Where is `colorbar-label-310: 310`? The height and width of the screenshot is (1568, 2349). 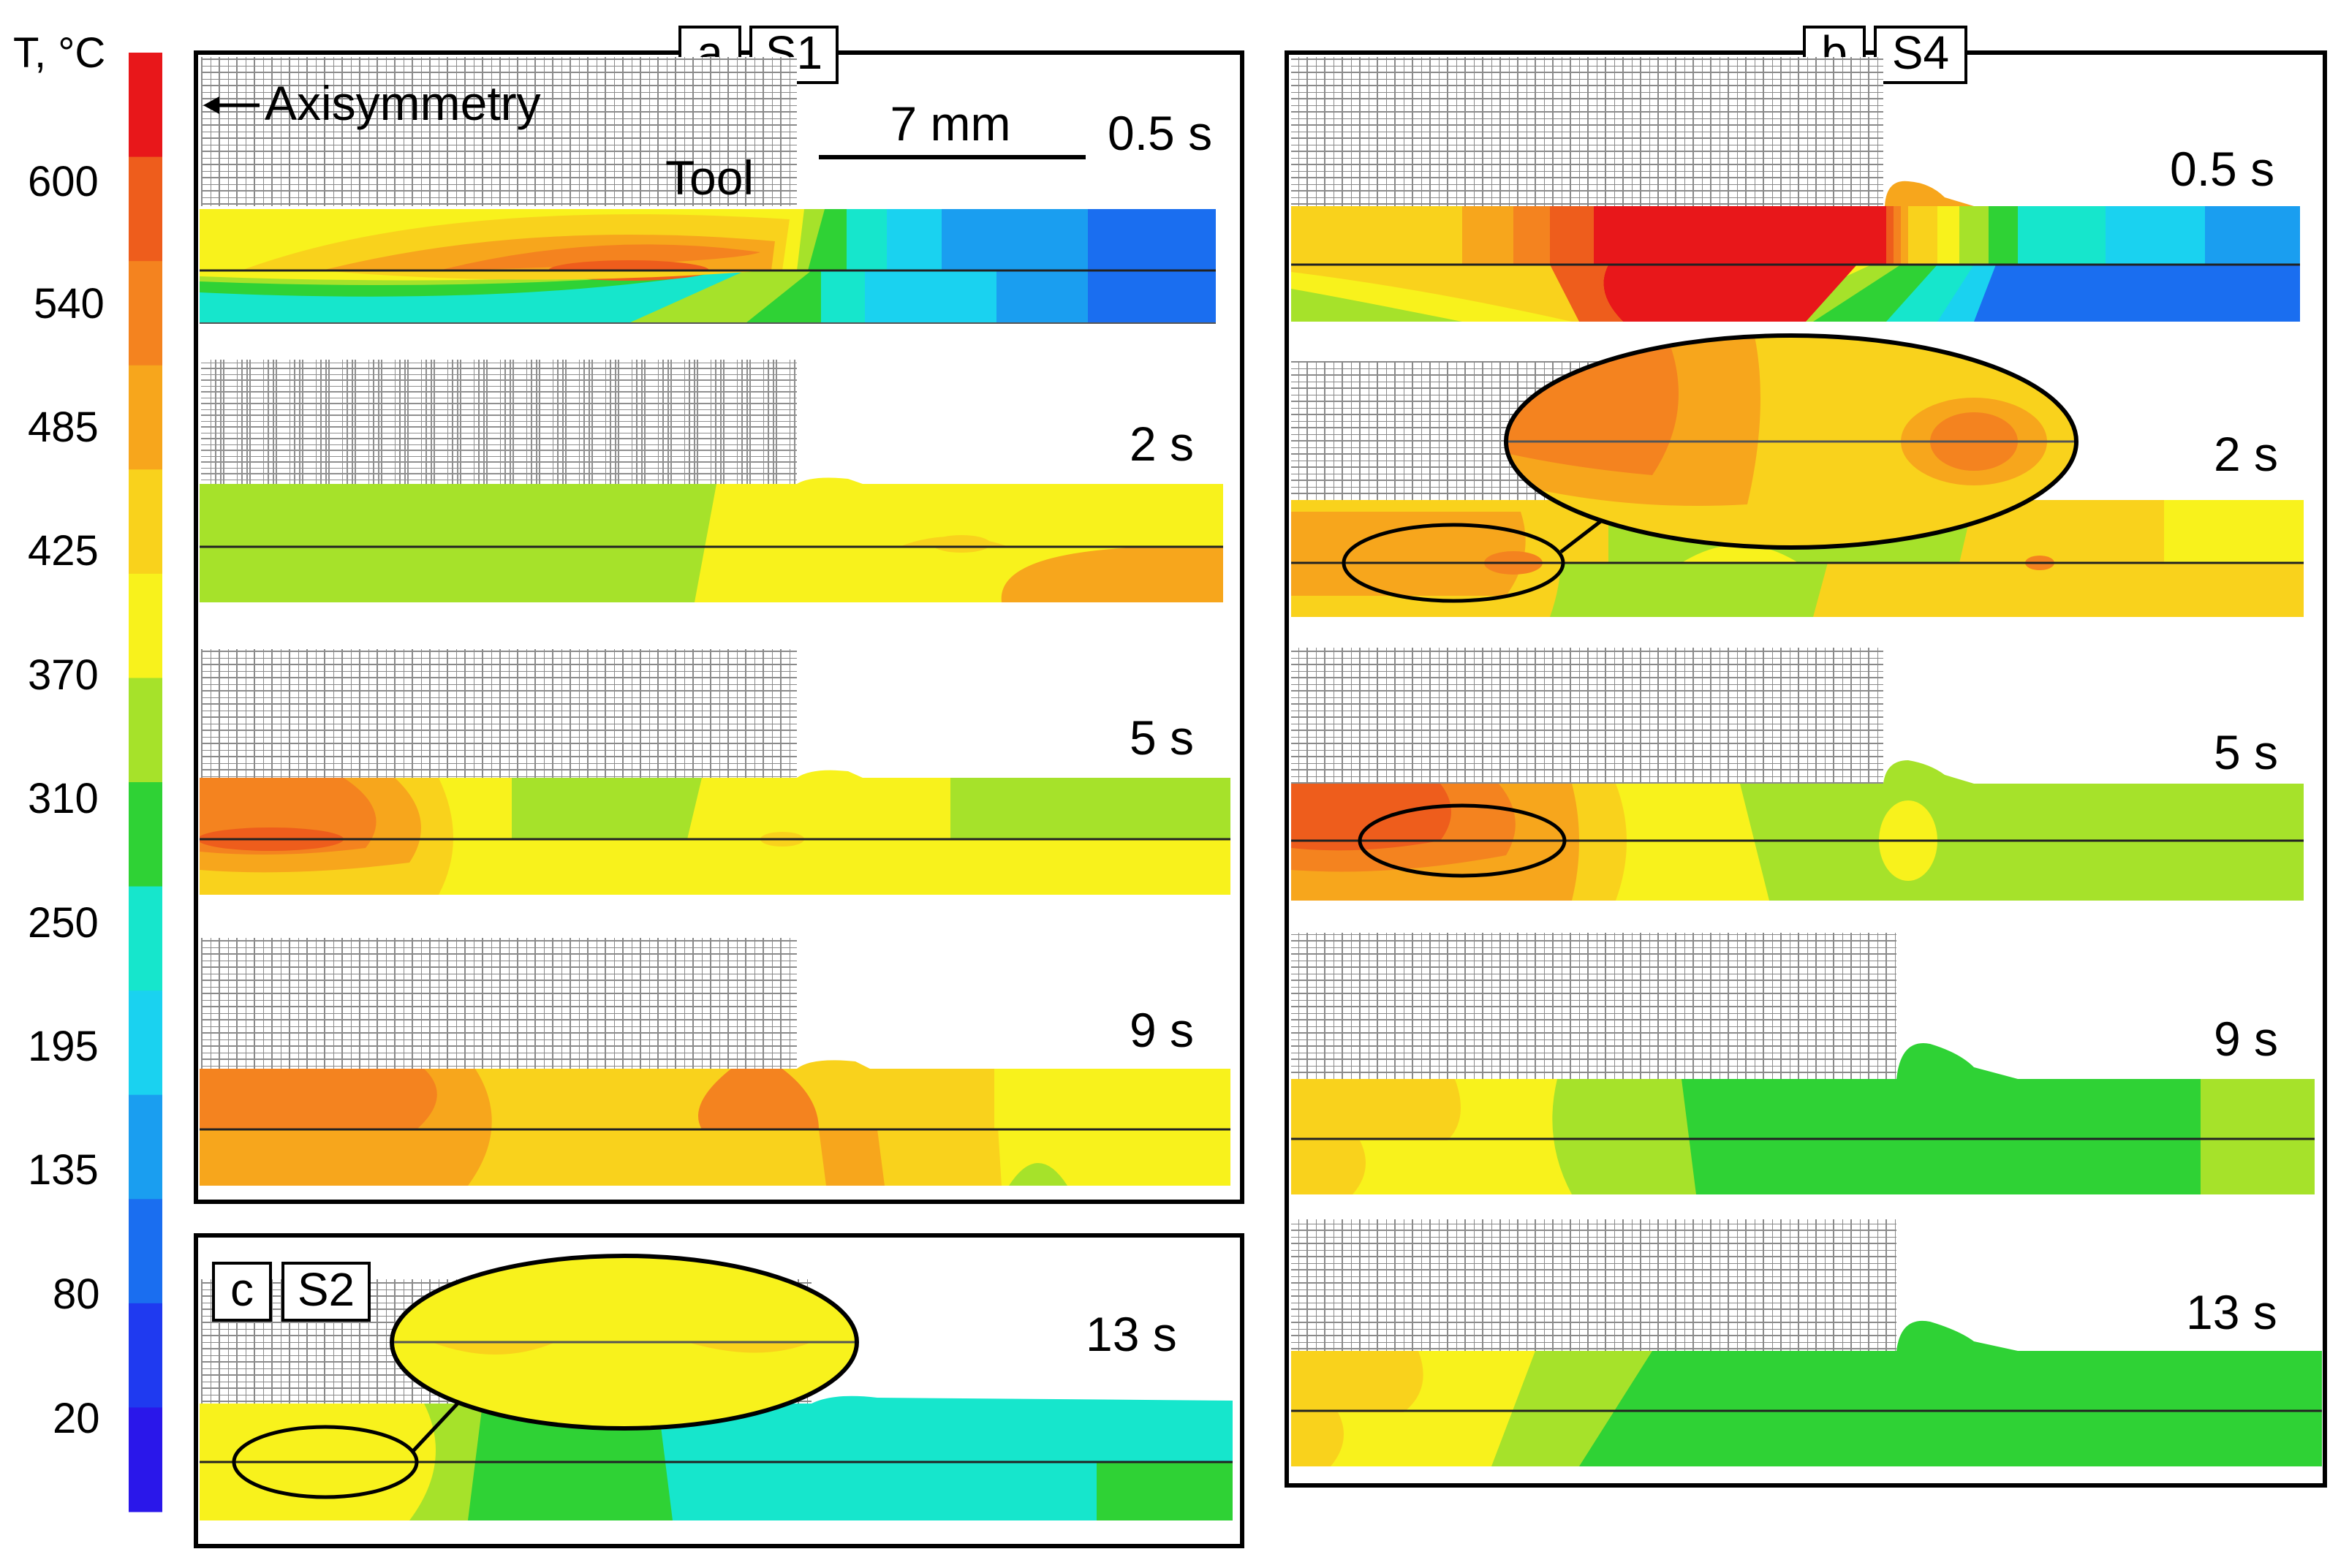 colorbar-label-310: 310 is located at coordinates (63, 799).